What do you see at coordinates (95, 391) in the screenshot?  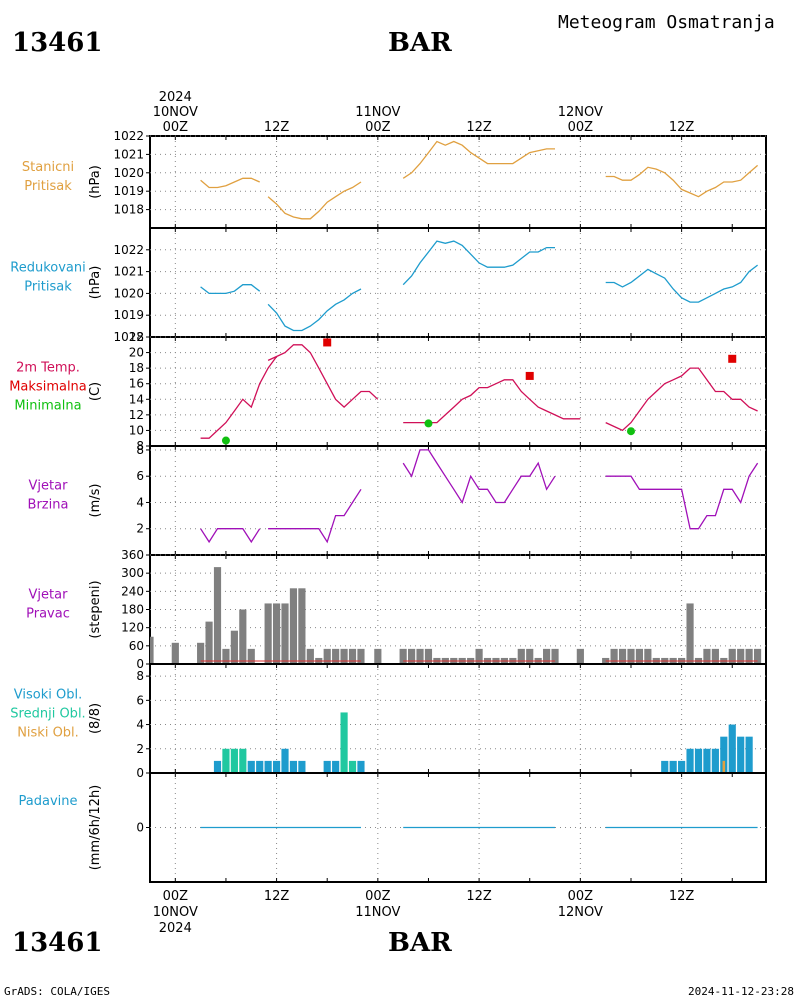 I see `y-axis-label: (C)` at bounding box center [95, 391].